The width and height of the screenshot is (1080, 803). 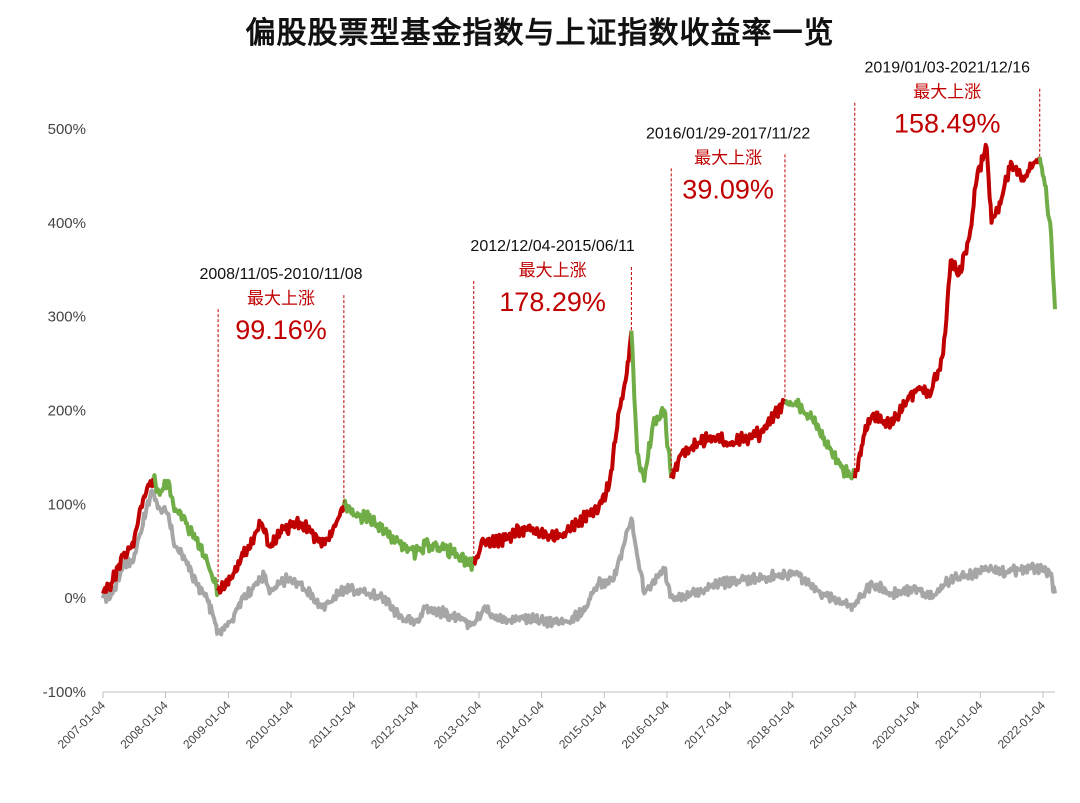 I want to click on annotation-date-range: 2016/01/29-2017/11/22, so click(x=728, y=133).